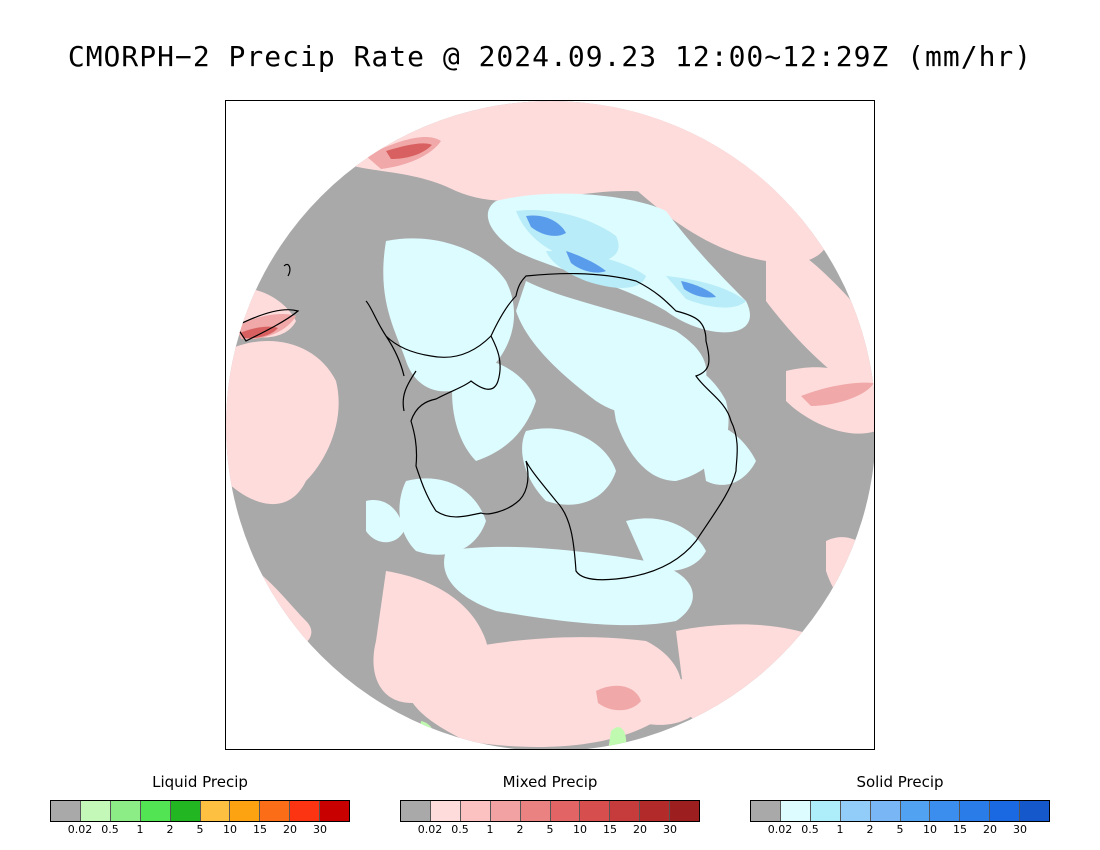 The width and height of the screenshot is (1100, 850). Describe the element at coordinates (267, 302) in the screenshot. I see `south-america-coastline` at that location.